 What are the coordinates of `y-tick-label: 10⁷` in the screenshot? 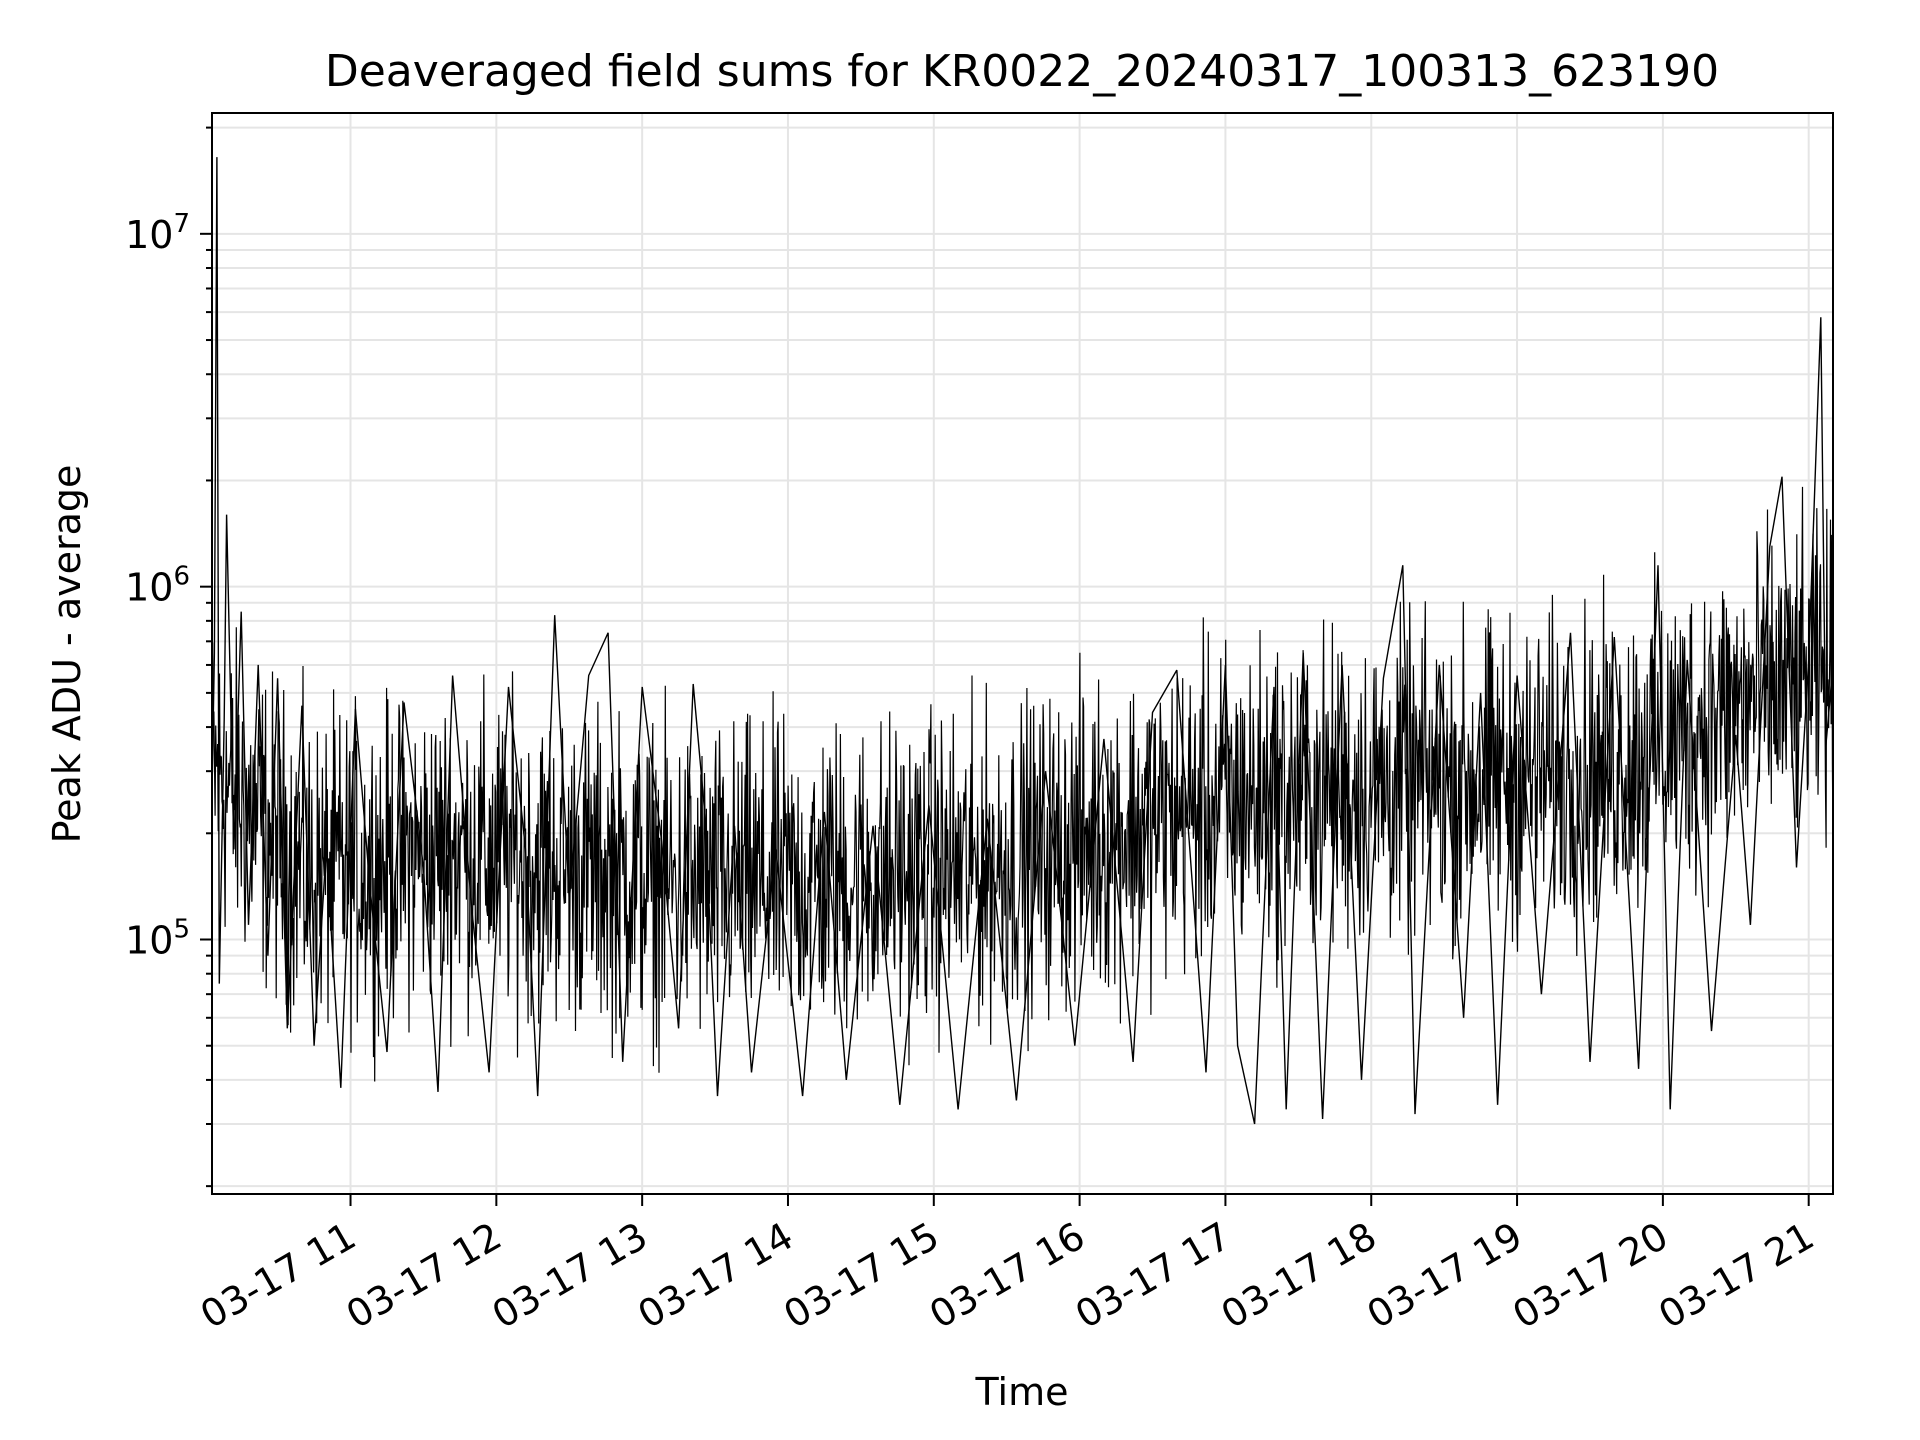 It's located at (157, 233).